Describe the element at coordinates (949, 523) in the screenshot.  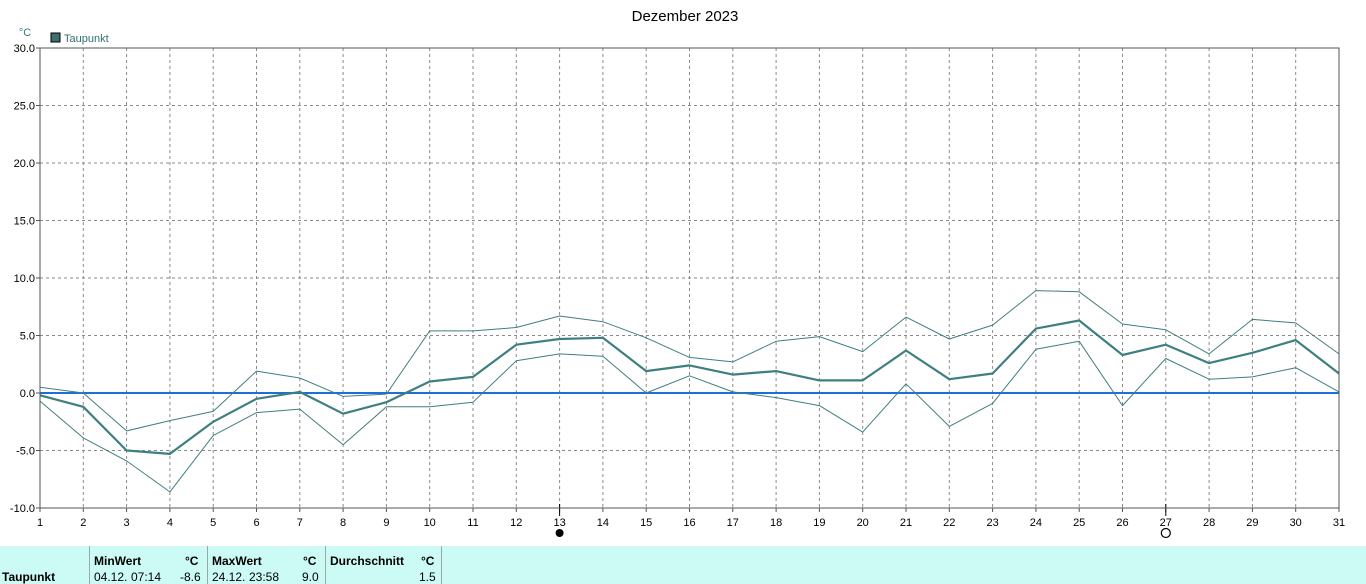
I see `x-tick-label: 22` at that location.